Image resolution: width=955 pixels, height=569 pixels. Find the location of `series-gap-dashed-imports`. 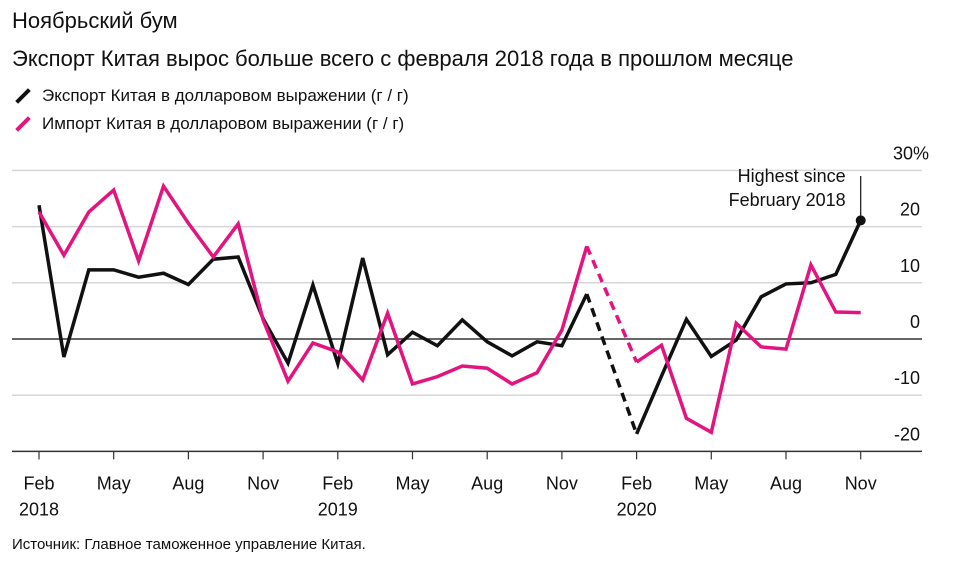

series-gap-dashed-imports is located at coordinates (612, 304).